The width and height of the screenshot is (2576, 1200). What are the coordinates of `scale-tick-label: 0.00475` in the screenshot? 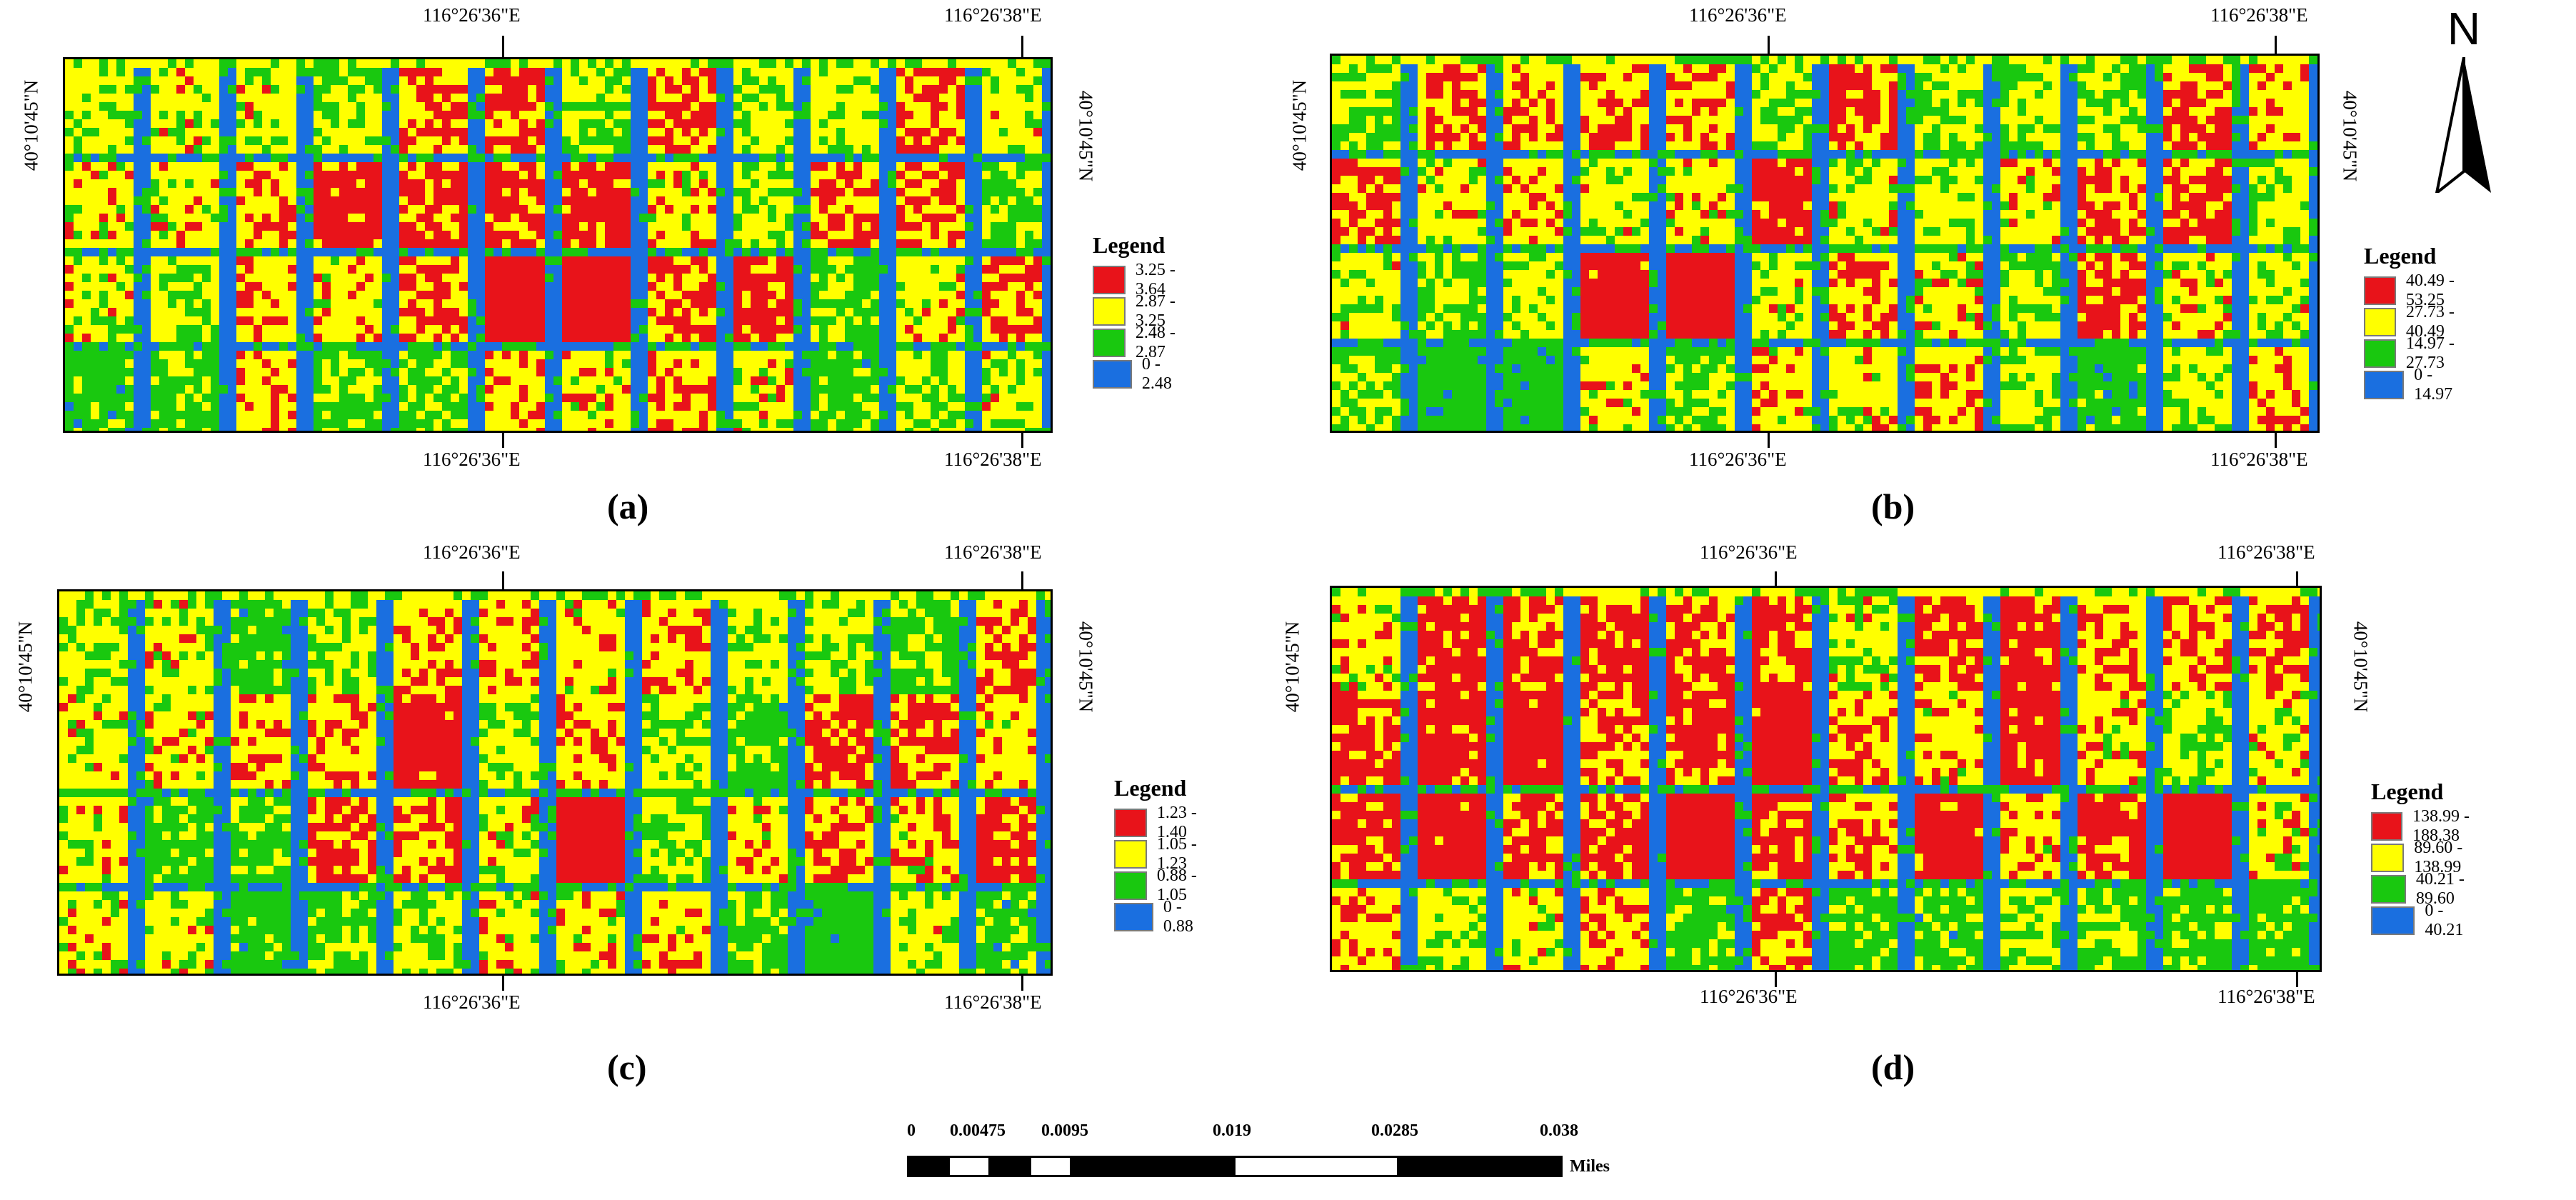 It's located at (978, 1131).